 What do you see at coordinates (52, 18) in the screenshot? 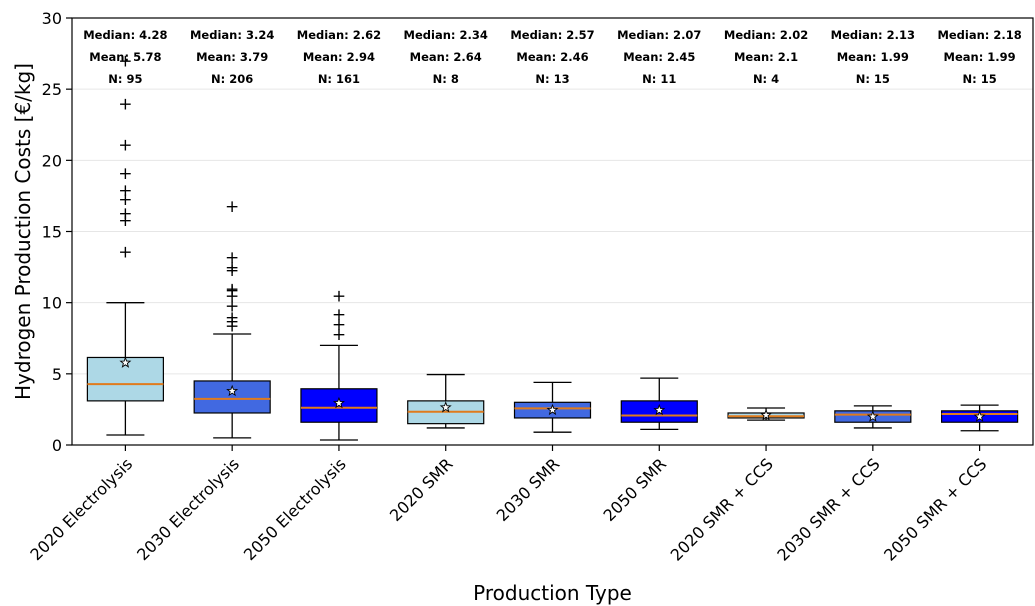
I see `y-tick-label: 30` at bounding box center [52, 18].